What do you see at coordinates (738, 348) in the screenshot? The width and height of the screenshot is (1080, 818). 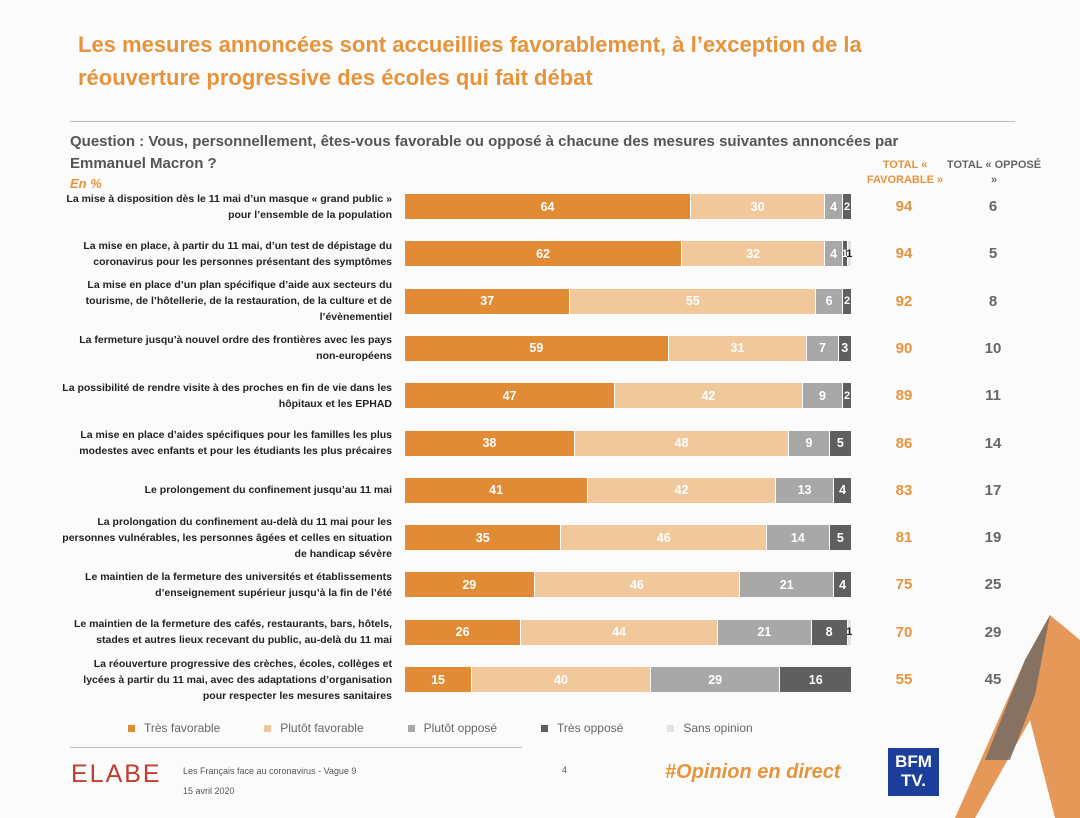 I see `bar-segment: 31` at bounding box center [738, 348].